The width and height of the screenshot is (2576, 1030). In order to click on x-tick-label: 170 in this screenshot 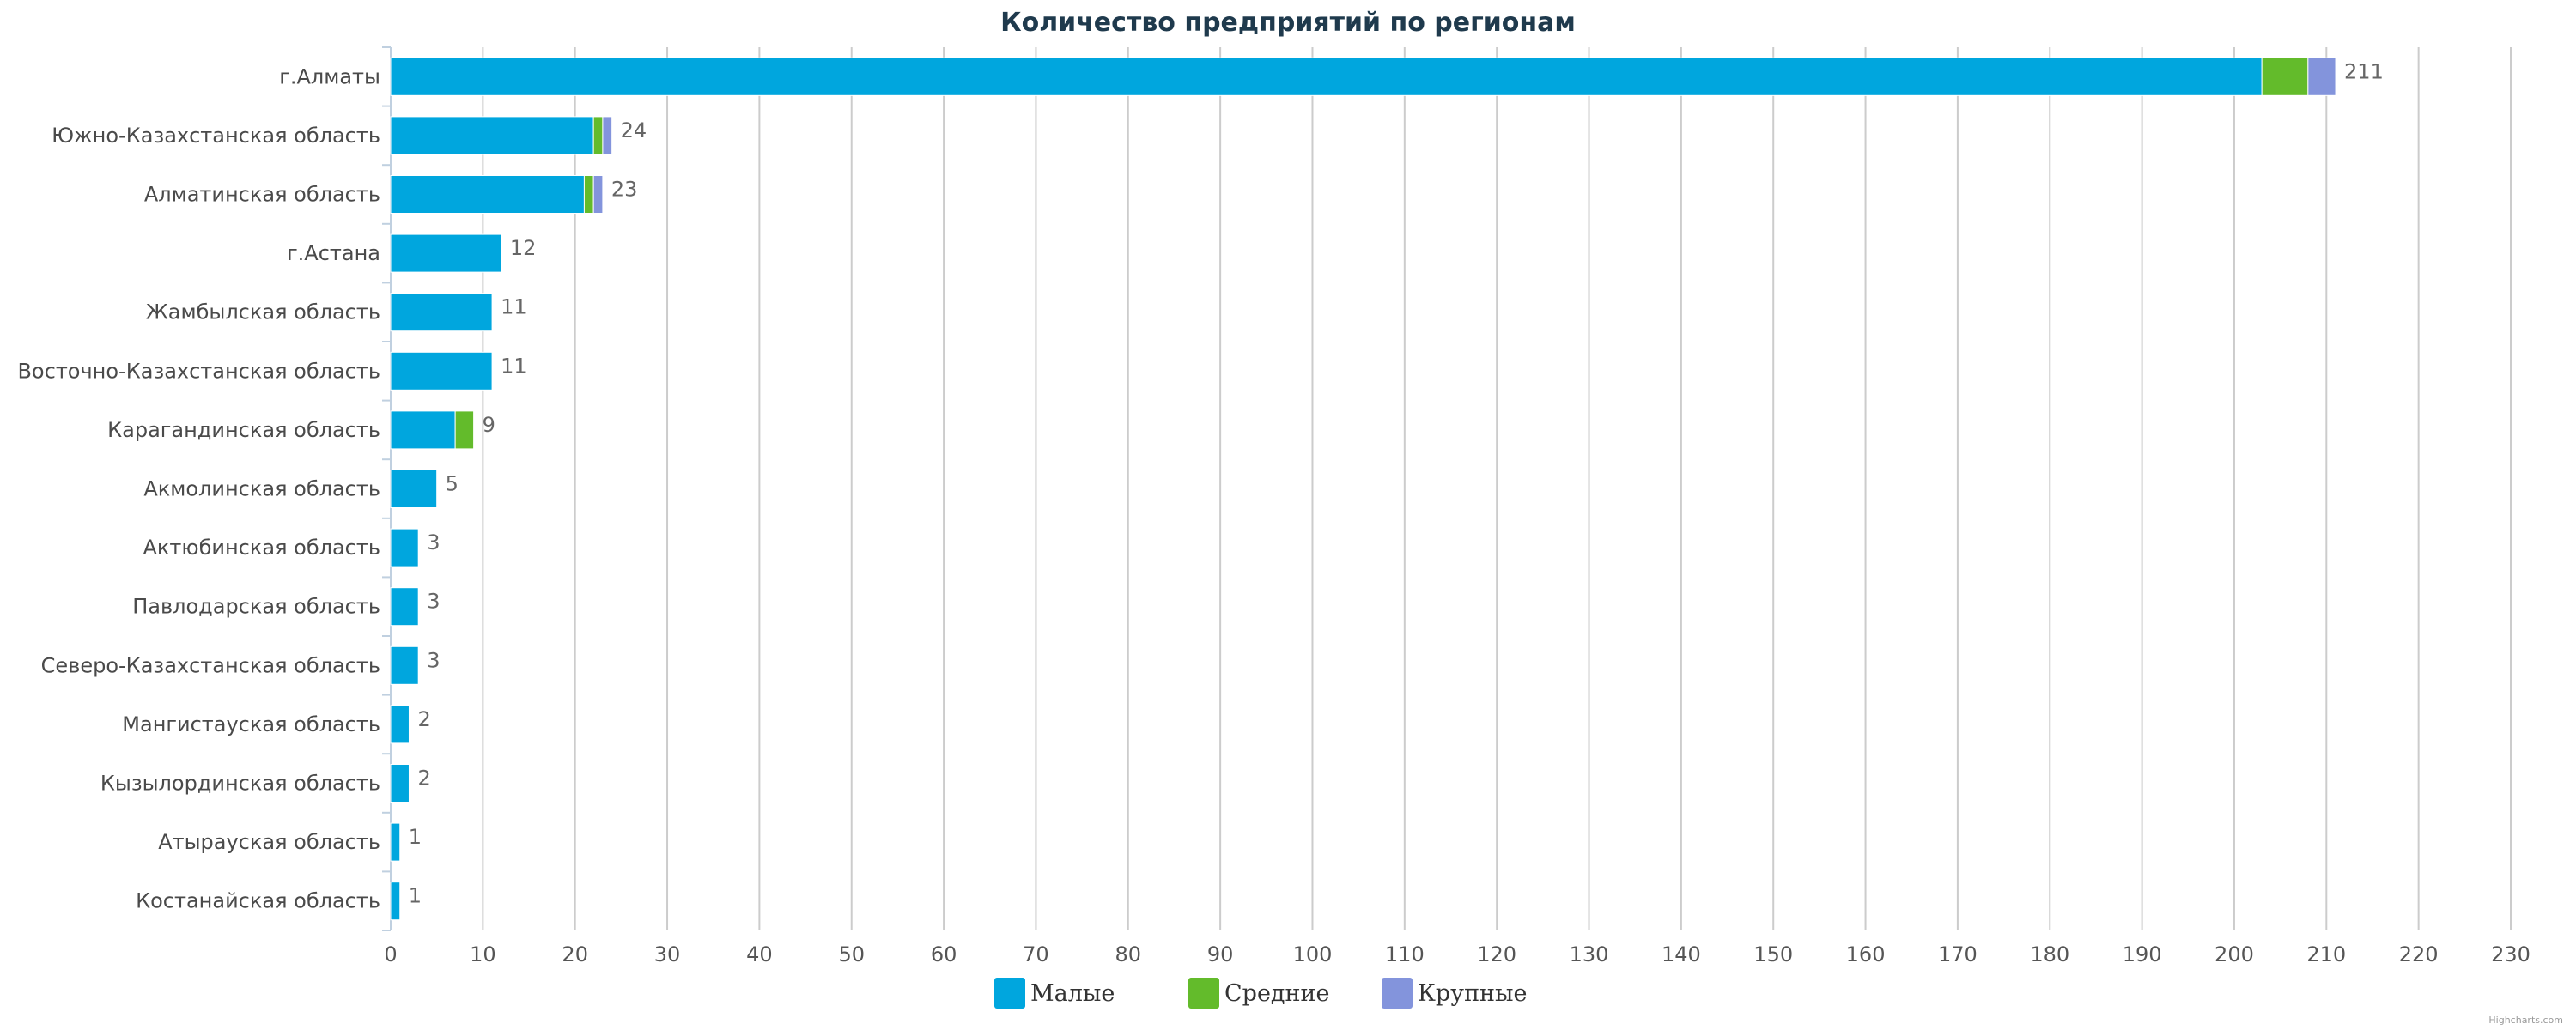, I will do `click(1958, 954)`.